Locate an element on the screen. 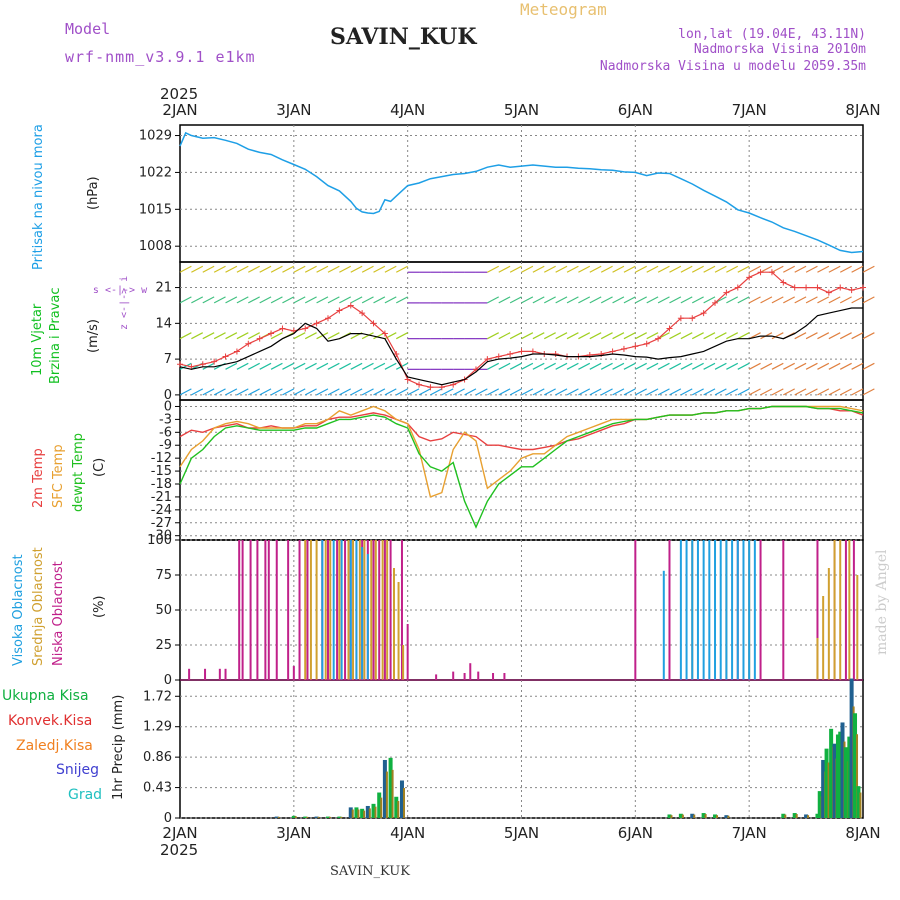  y-tick-label: -3 is located at coordinates (165, 419).